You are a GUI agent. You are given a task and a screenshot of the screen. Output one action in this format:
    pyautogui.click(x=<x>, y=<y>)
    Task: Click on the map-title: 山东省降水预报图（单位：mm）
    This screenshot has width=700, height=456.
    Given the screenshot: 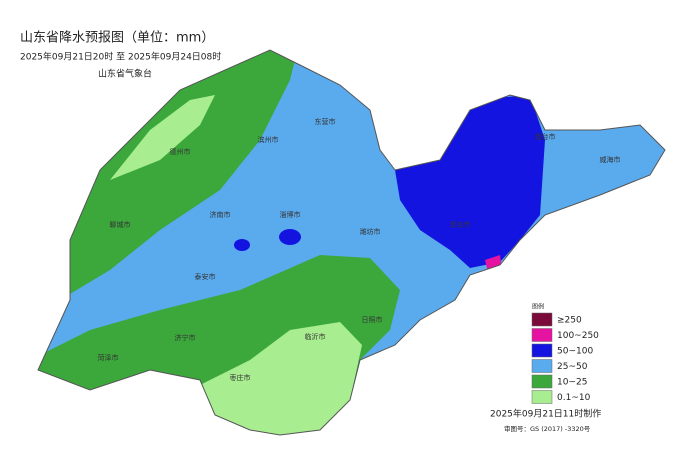 What is the action you would take?
    pyautogui.click(x=117, y=38)
    